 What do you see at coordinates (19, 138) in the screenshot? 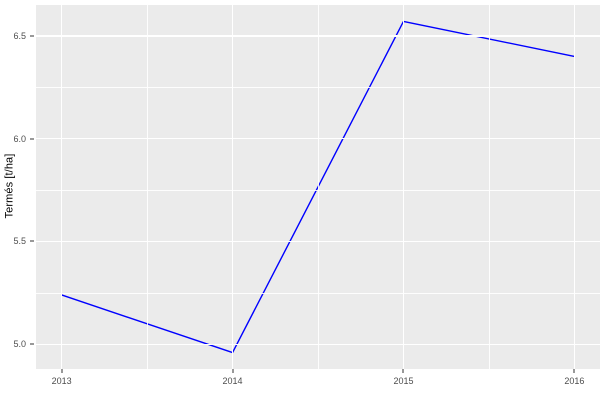
I see `y-axis-tick-label: 6.0` at bounding box center [19, 138].